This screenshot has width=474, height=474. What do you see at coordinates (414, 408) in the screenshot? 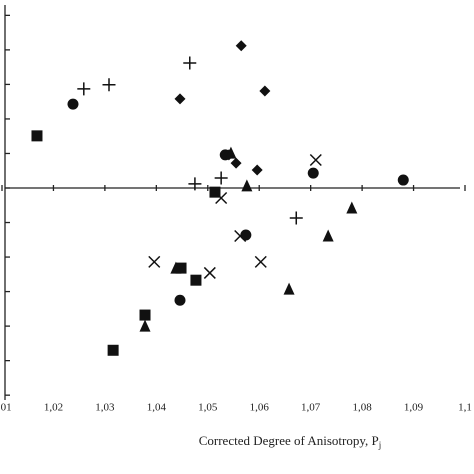
I see `x-tick-label: 1,09` at bounding box center [414, 408].